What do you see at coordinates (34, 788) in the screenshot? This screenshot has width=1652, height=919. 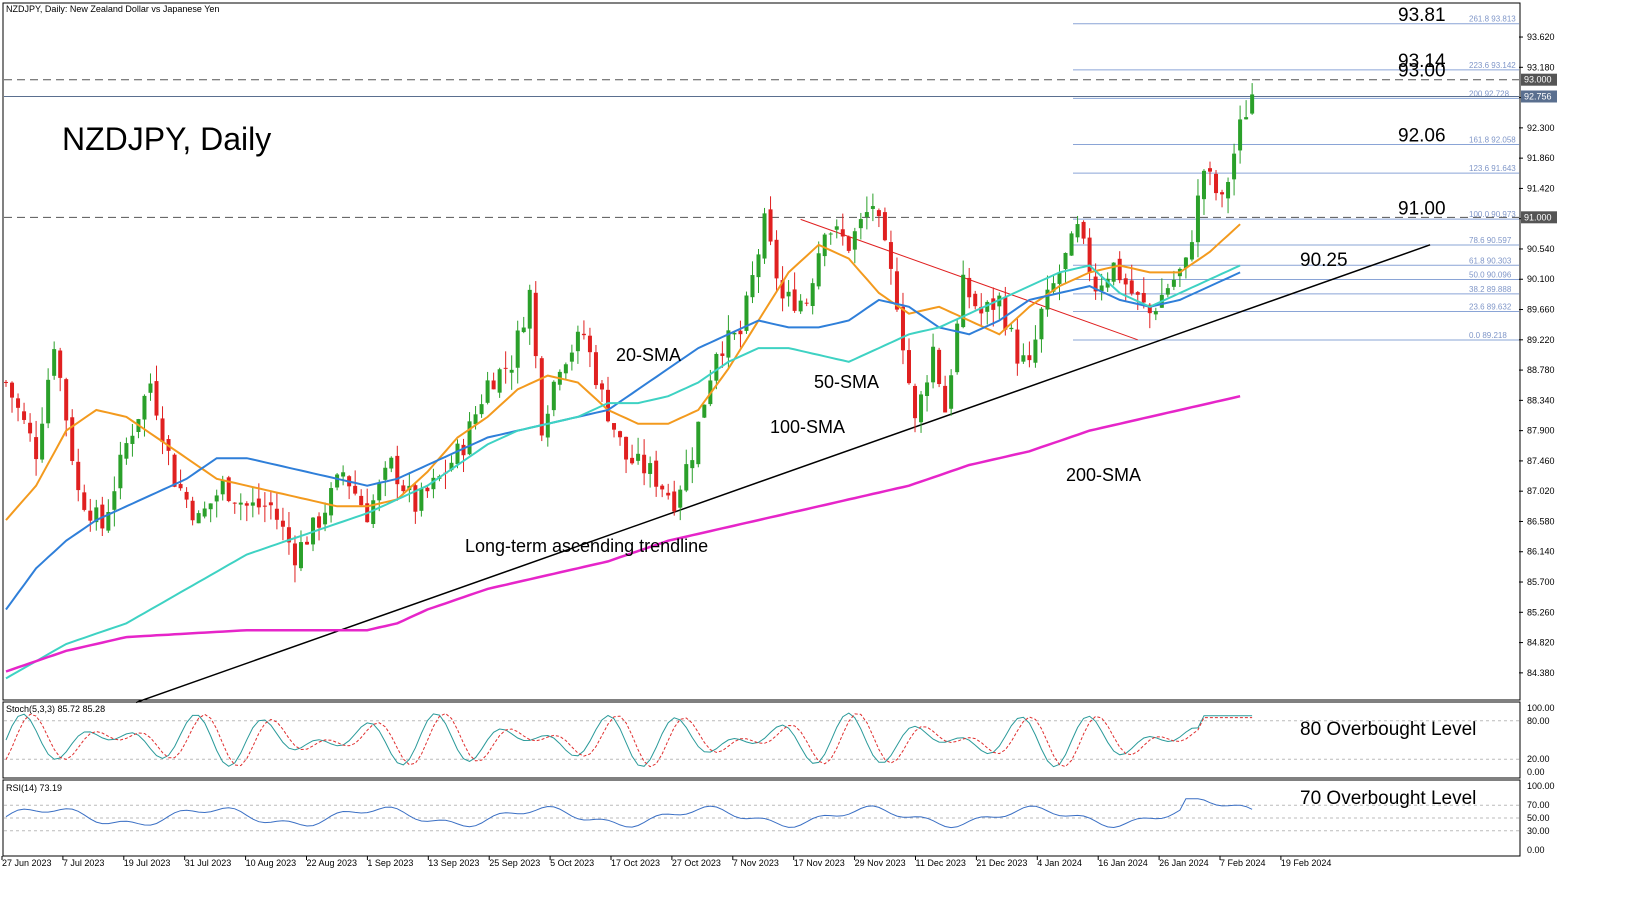 I see `rsi-label: RSI(14) 73.19` at bounding box center [34, 788].